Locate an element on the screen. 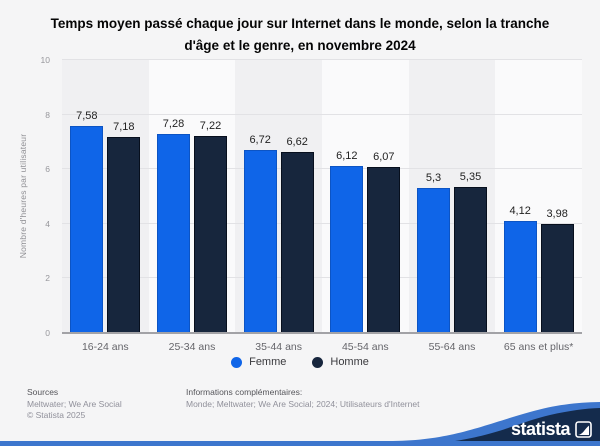 The height and width of the screenshot is (446, 600). bar-value-label-homme-45-54-ans: 6,07 is located at coordinates (384, 157).